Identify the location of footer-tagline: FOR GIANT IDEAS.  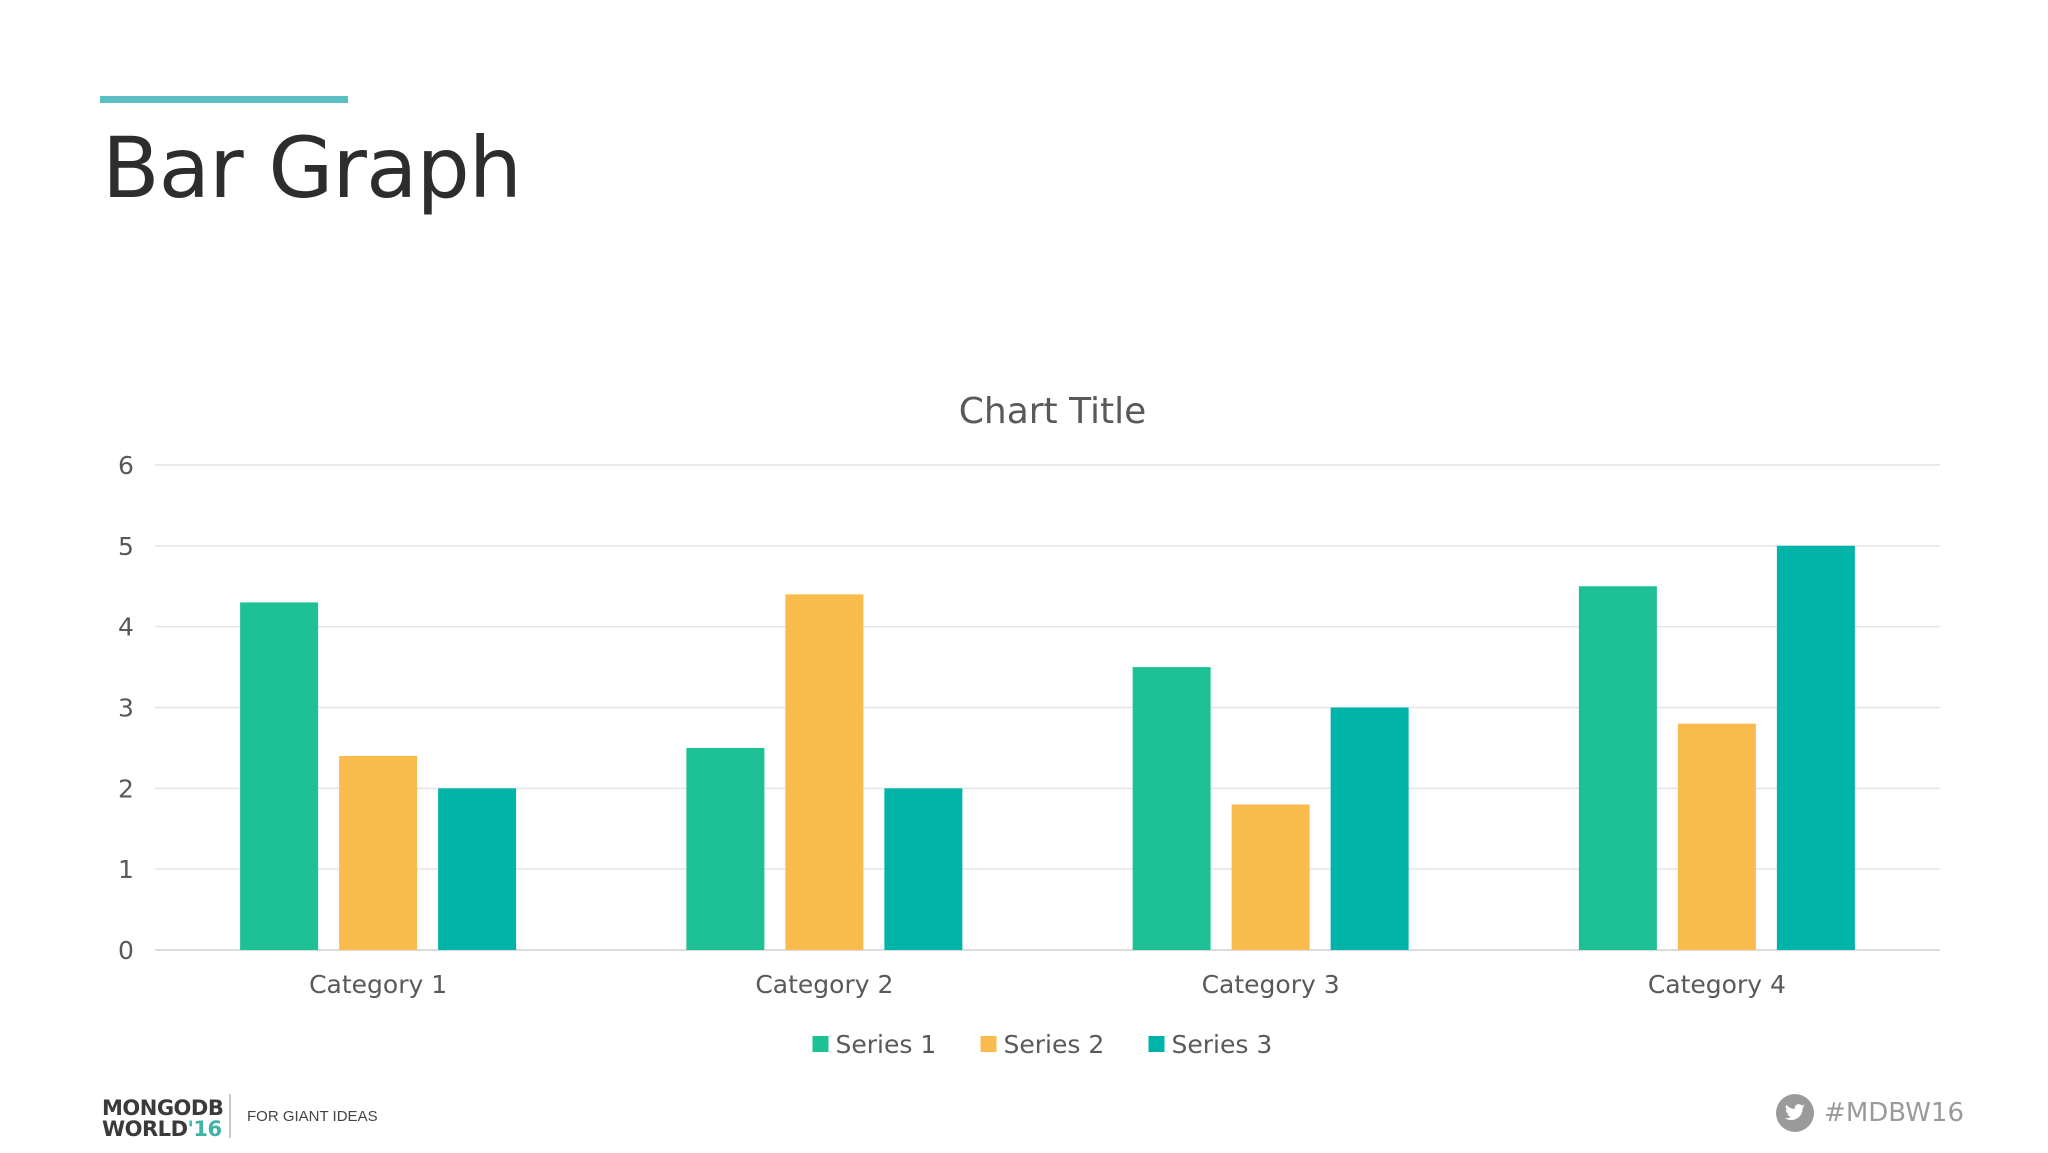
(312, 1116).